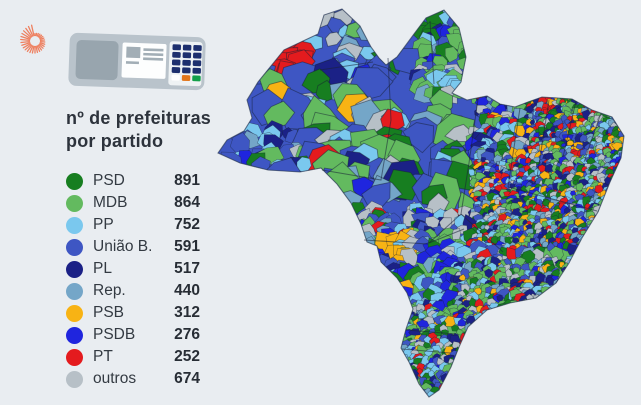 The width and height of the screenshot is (641, 405). I want to click on legend-label: outros, so click(115, 378).